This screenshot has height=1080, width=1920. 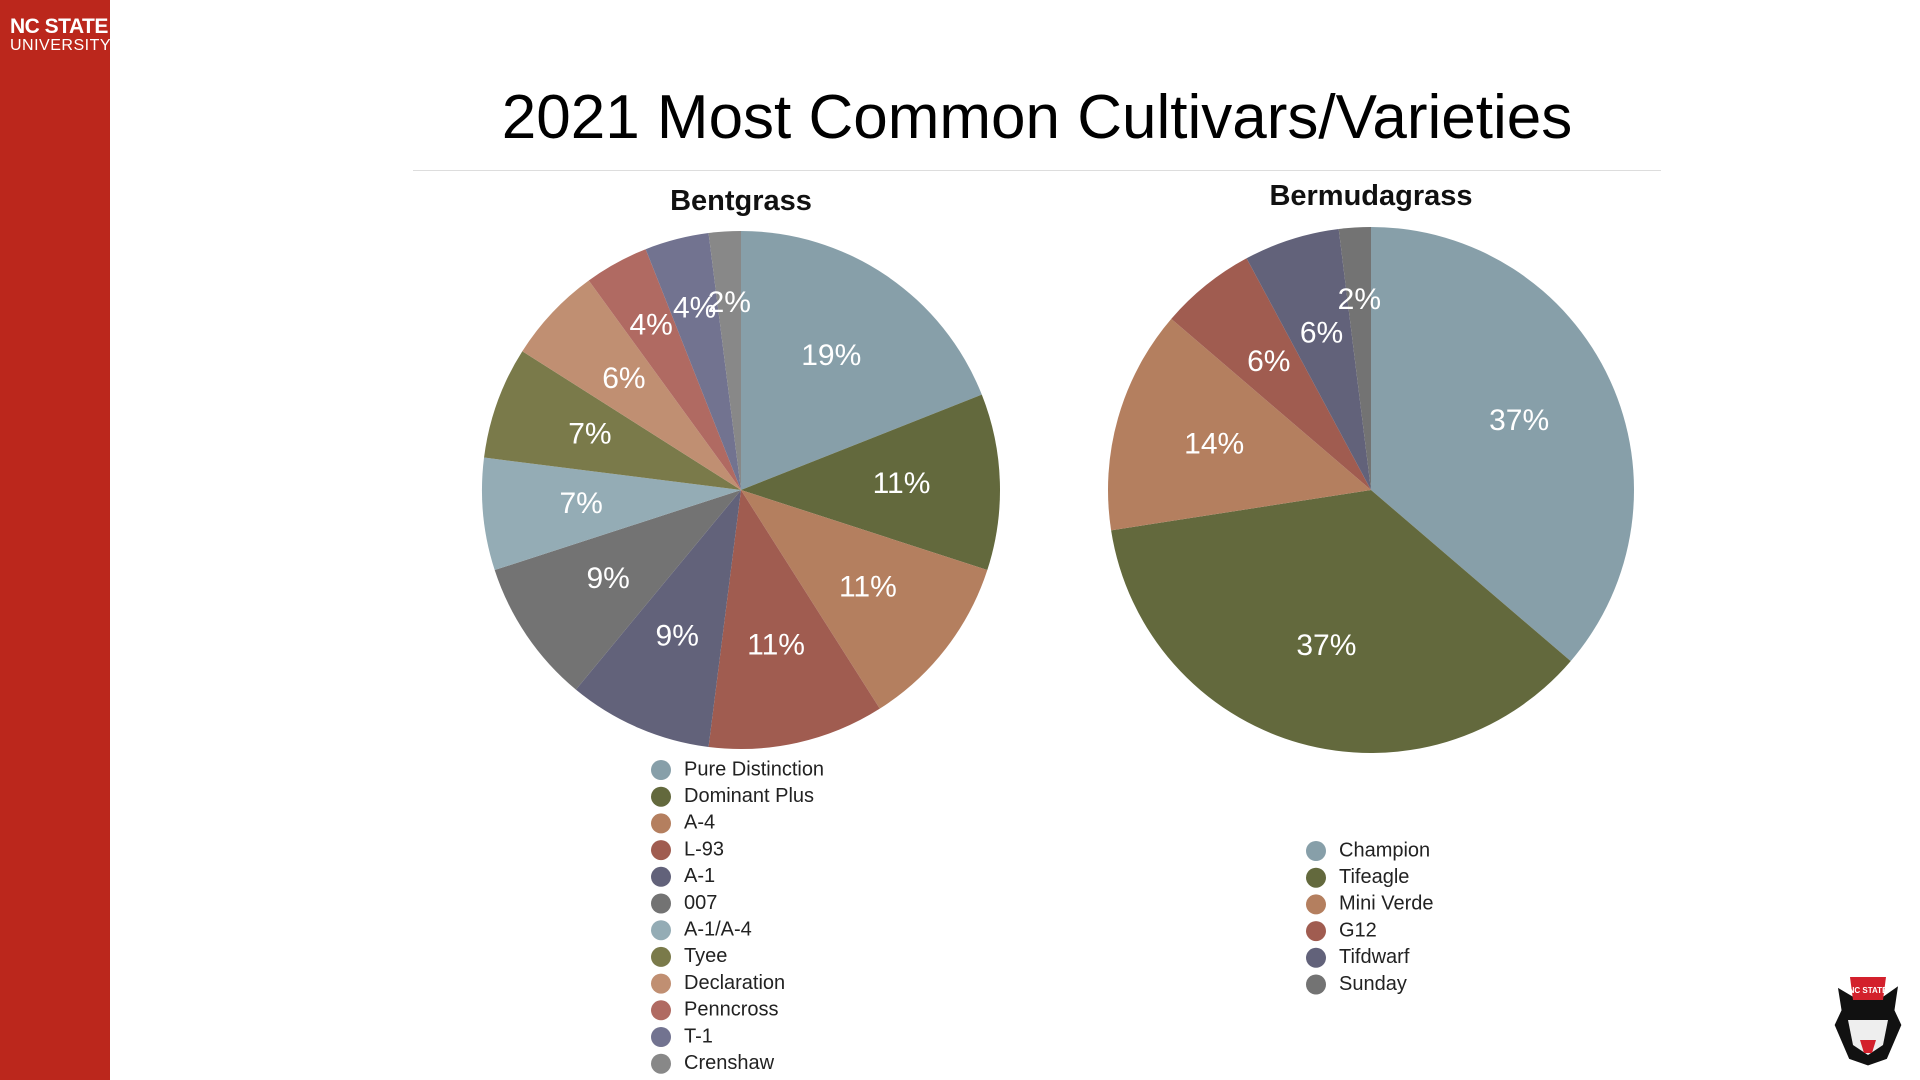 What do you see at coordinates (1386, 904) in the screenshot?
I see `legend-label: Mini Verde` at bounding box center [1386, 904].